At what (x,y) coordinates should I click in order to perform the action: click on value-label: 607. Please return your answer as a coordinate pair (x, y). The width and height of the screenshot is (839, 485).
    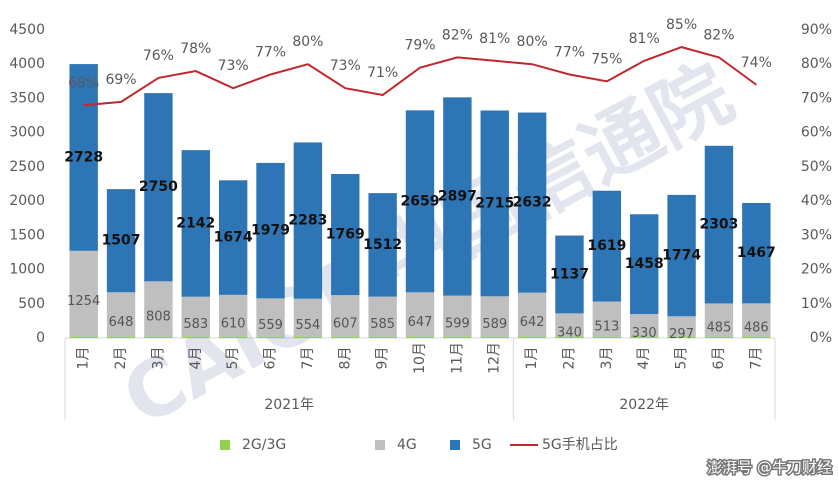
    Looking at the image, I should click on (345, 323).